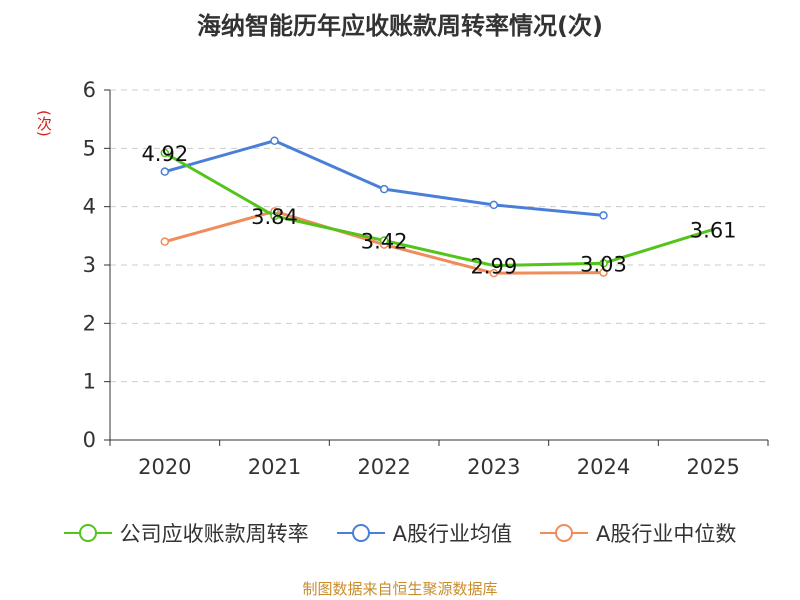 This screenshot has width=800, height=600. Describe the element at coordinates (384, 178) in the screenshot. I see `series-line-industry_avg` at that location.